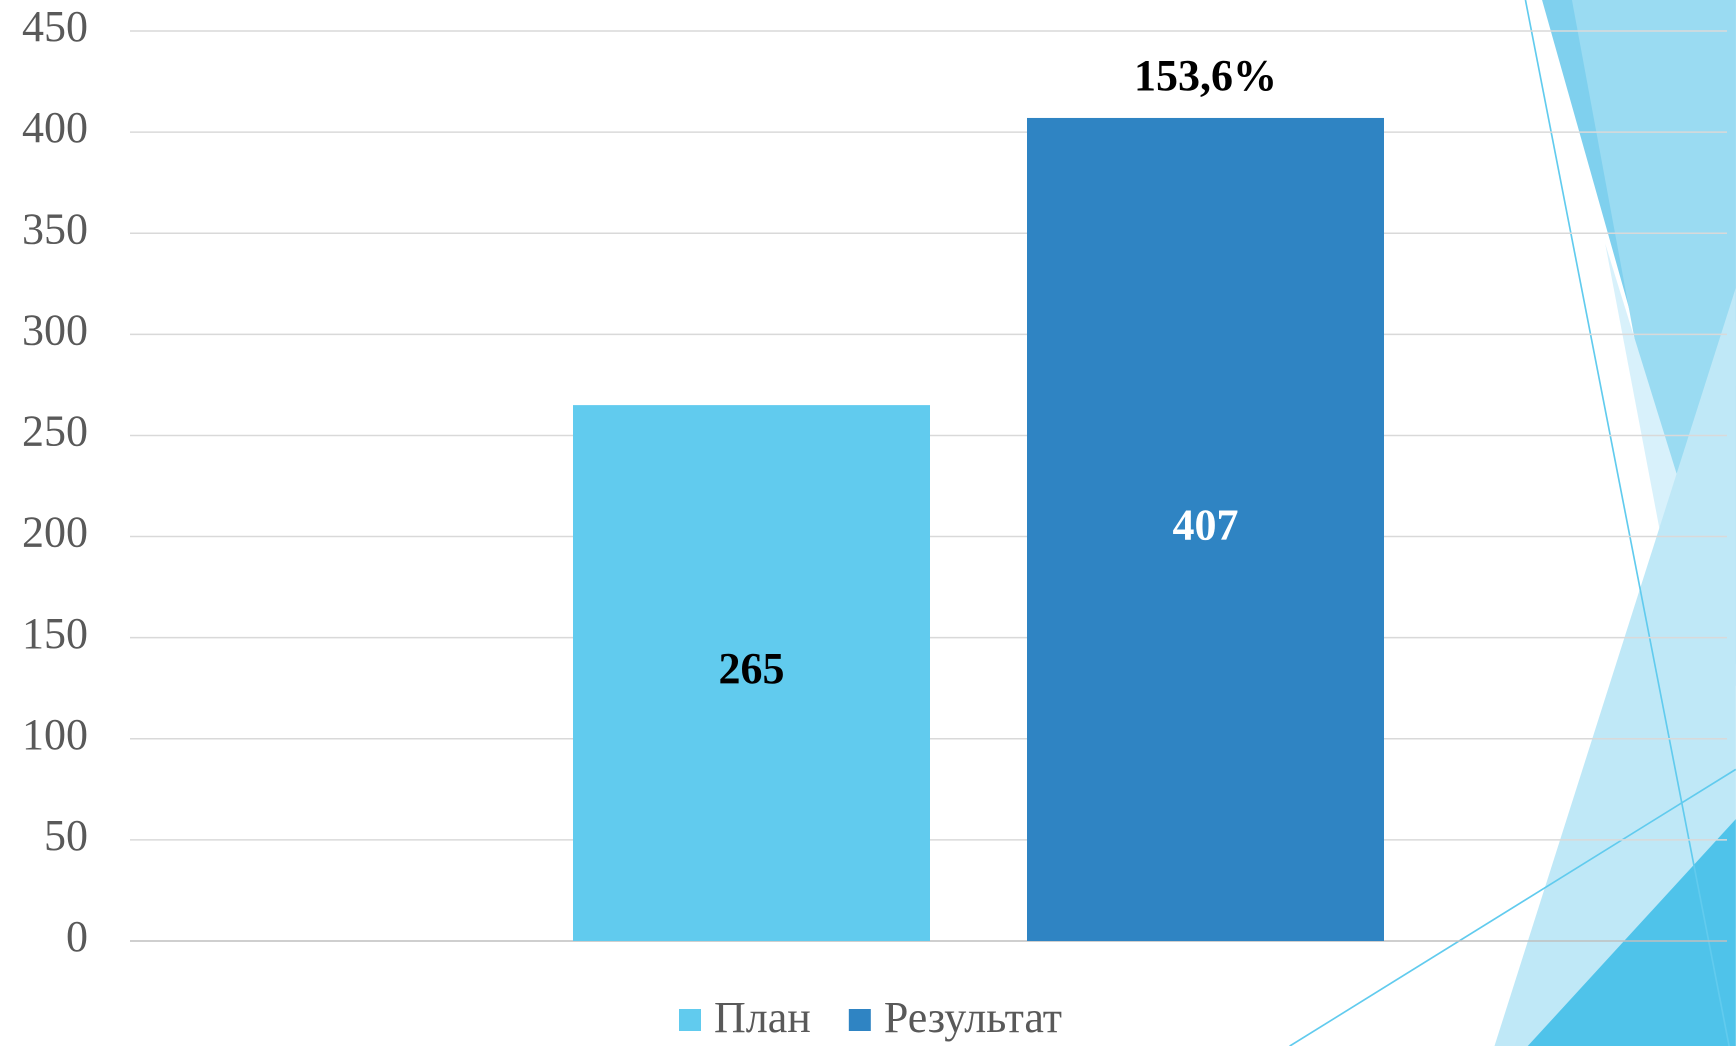 The image size is (1736, 1046). Describe the element at coordinates (973, 1017) in the screenshot. I see `legend-label: Результат` at that location.